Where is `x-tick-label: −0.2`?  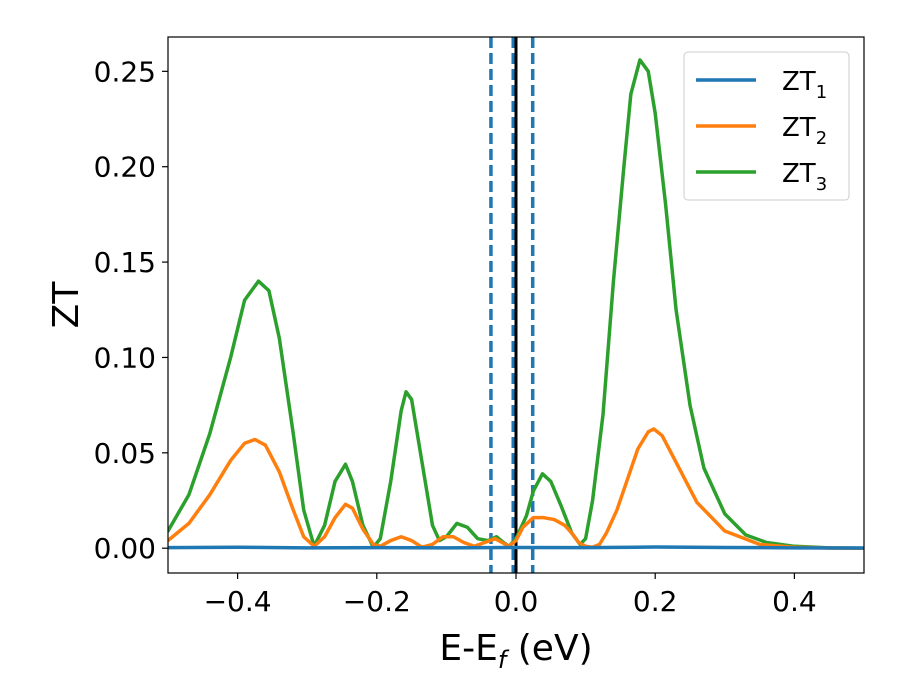
x-tick-label: −0.2 is located at coordinates (377, 601).